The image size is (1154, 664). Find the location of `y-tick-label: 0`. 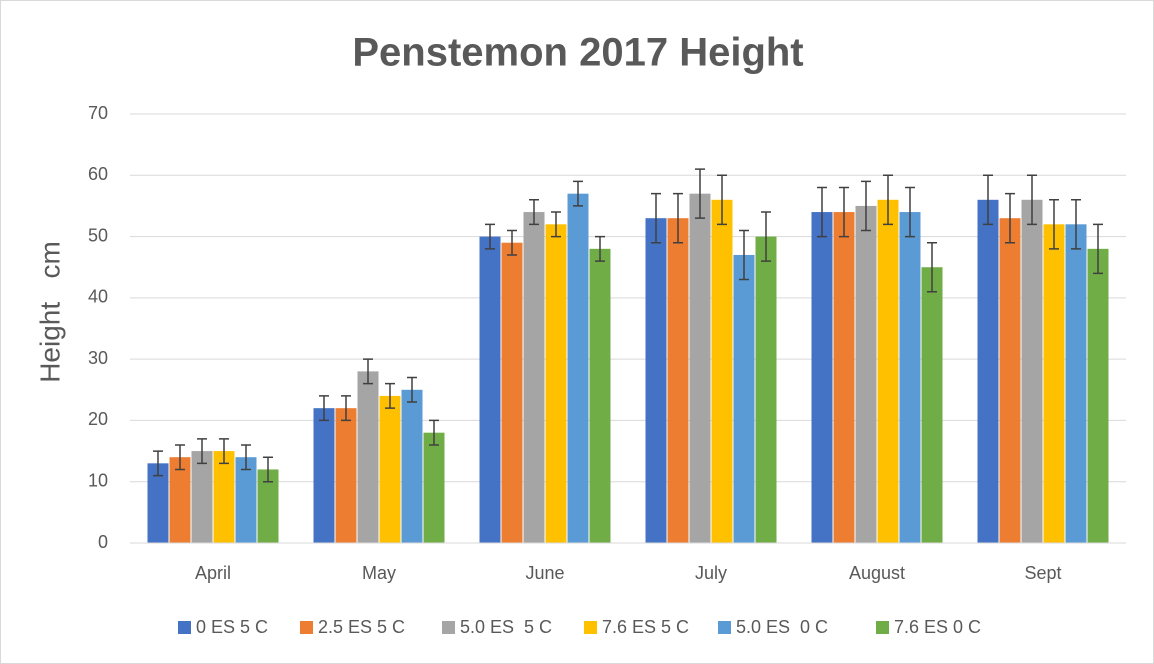

y-tick-label: 0 is located at coordinates (103, 542).